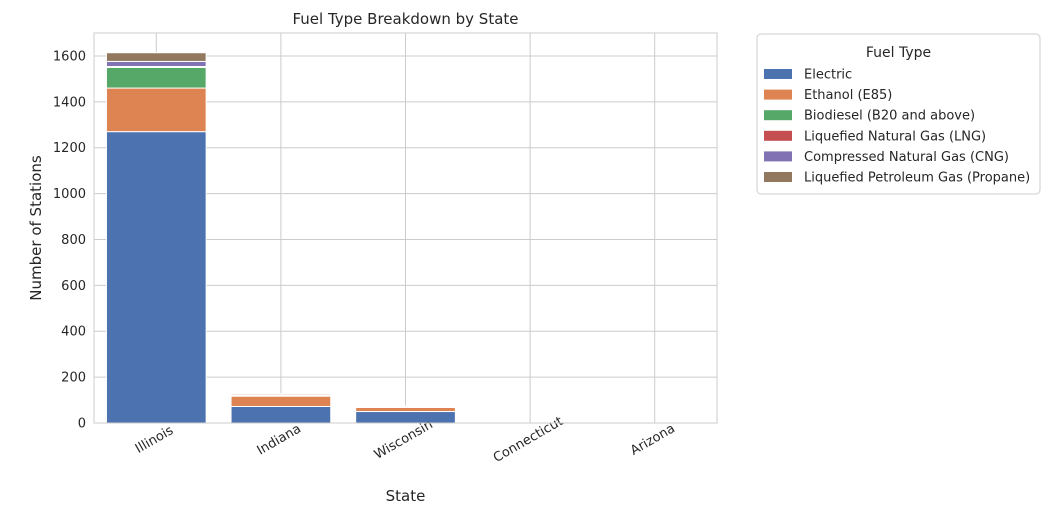 This screenshot has width=1048, height=517. I want to click on y-tick-label: 200, so click(73, 378).